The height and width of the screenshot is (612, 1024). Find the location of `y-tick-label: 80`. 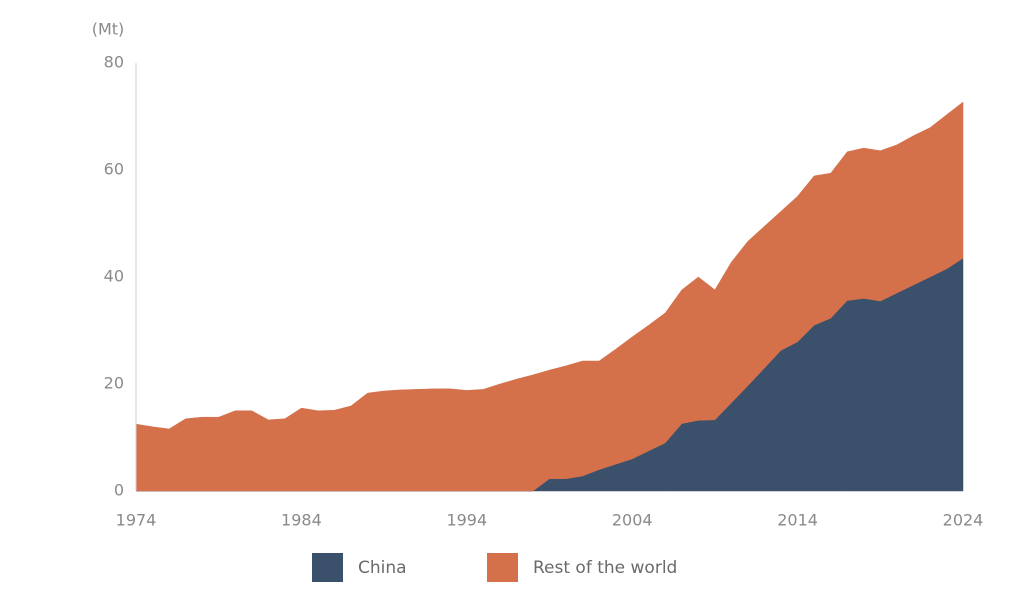

y-tick-label: 80 is located at coordinates (114, 62).